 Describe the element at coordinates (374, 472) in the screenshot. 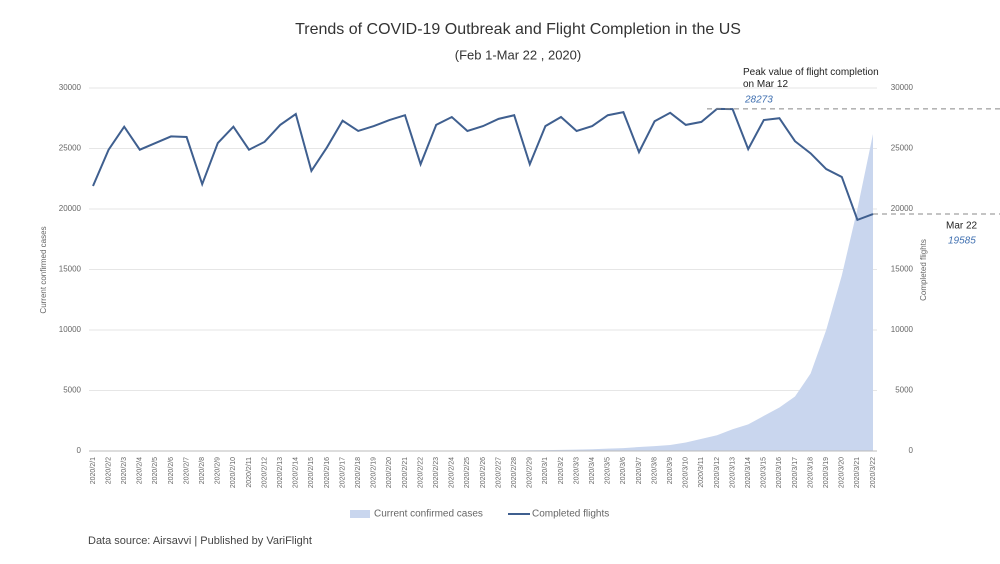

I see `x-tick-label: 2020/2/19` at that location.